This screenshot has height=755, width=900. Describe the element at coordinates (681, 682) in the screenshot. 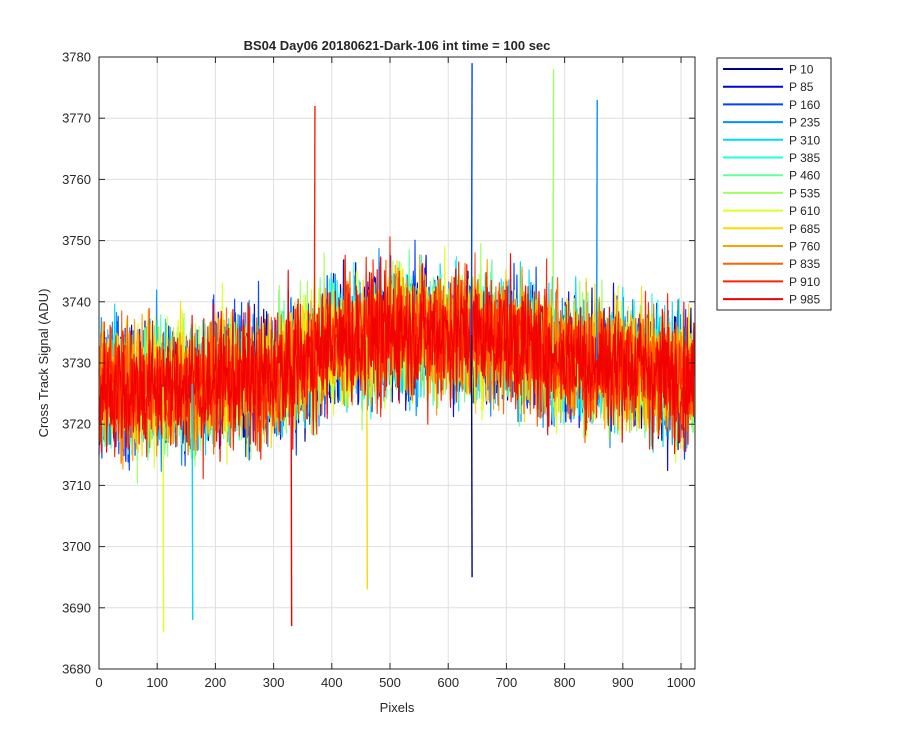

I see `x-tick-label: 1000` at that location.